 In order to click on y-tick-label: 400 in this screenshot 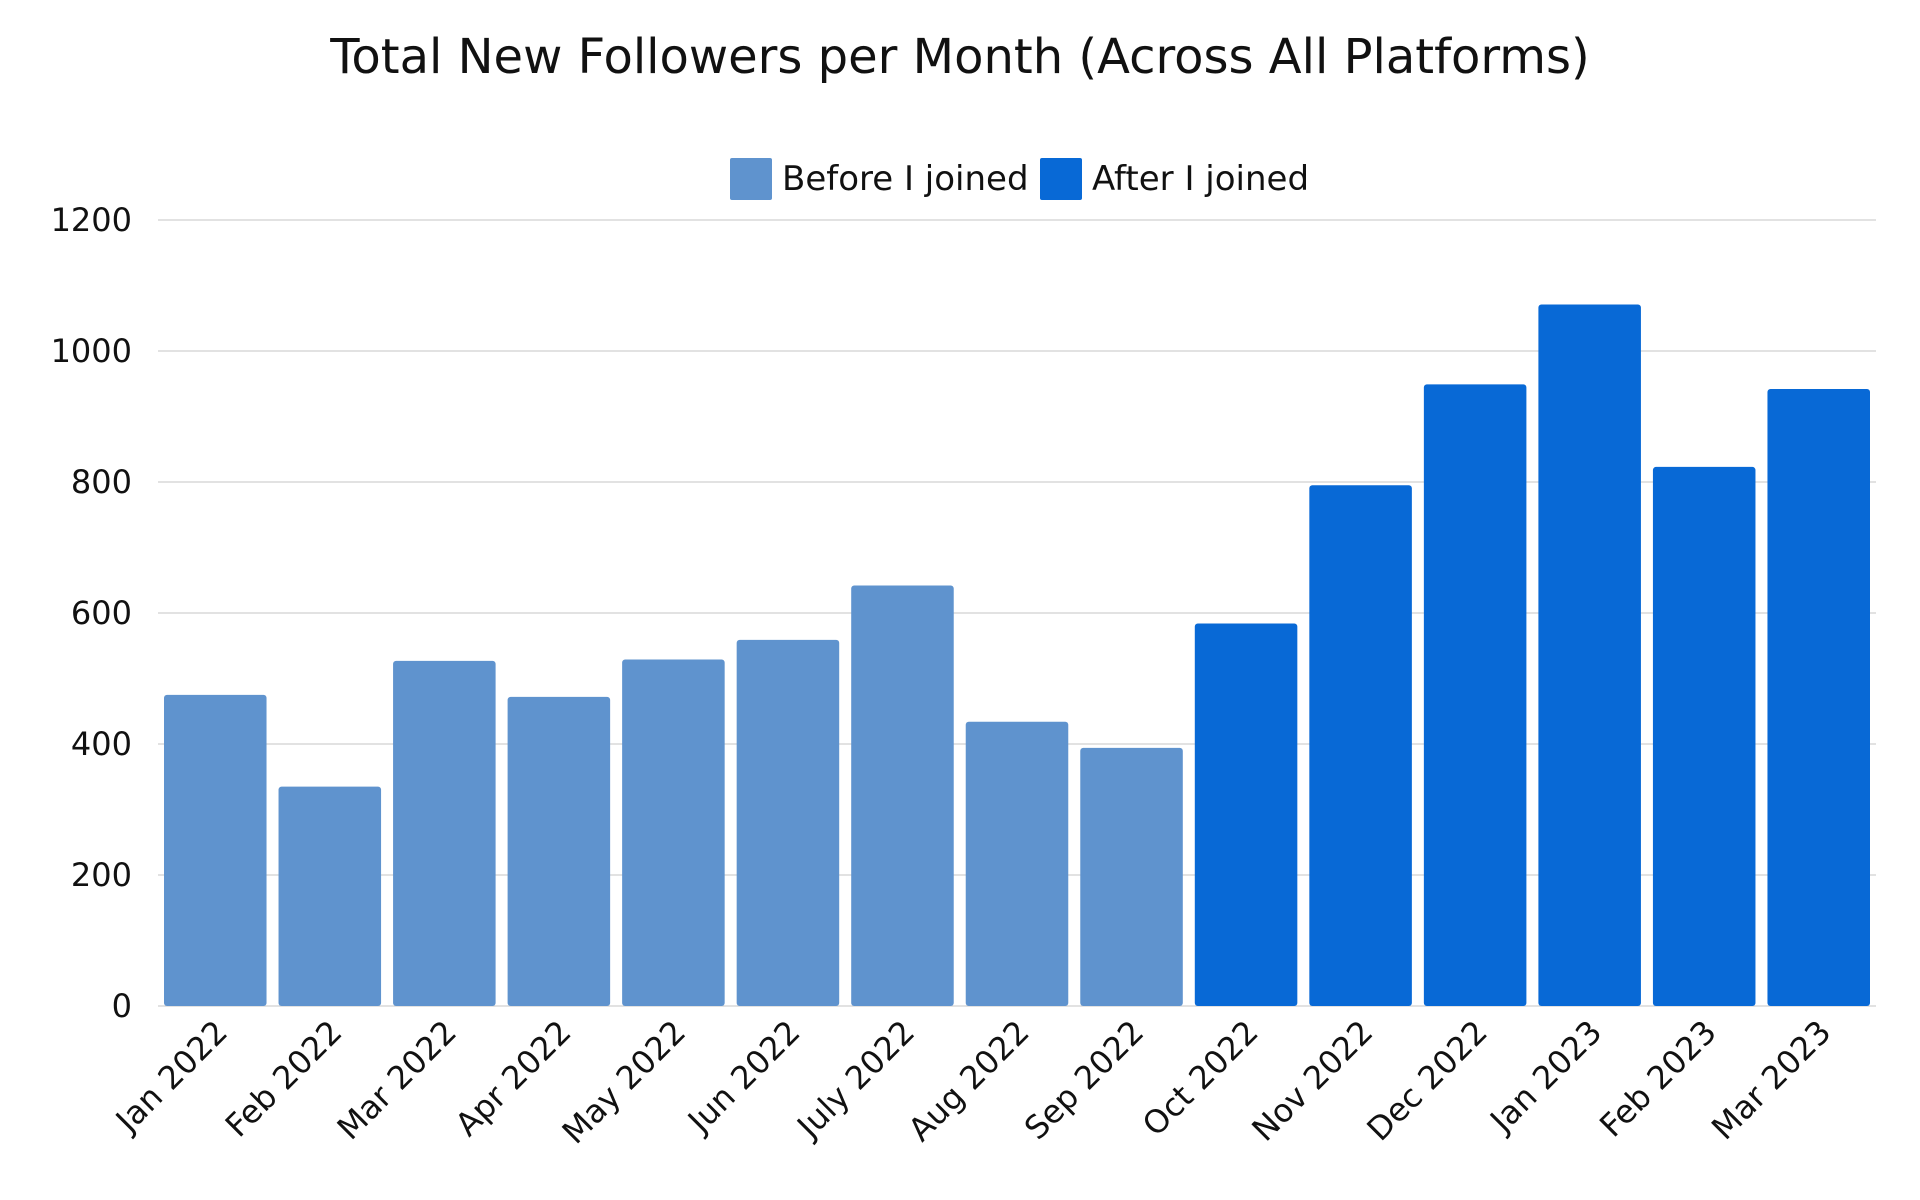, I will do `click(101, 744)`.